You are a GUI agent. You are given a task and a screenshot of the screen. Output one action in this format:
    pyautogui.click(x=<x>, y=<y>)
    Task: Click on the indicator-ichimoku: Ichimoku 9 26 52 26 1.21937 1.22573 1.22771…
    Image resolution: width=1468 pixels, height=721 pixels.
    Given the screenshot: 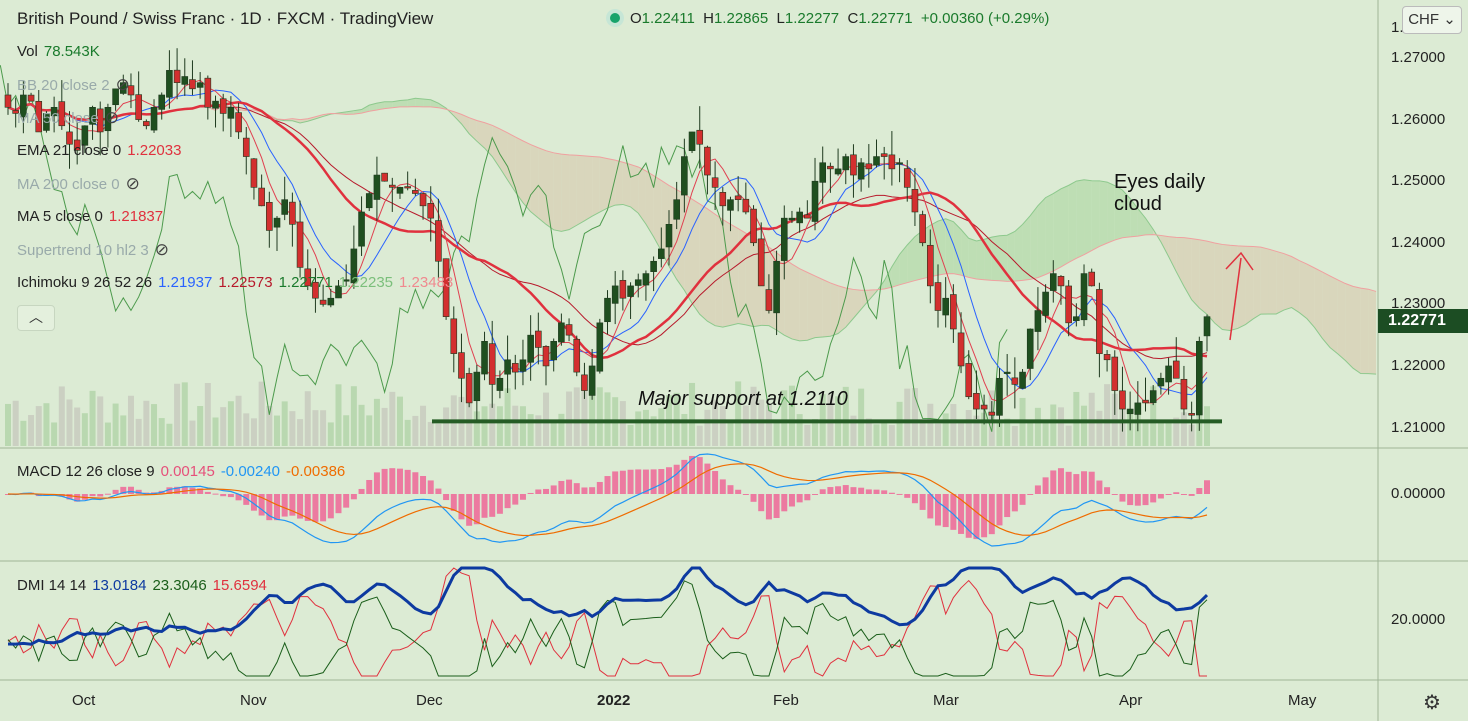 What is the action you would take?
    pyautogui.click(x=235, y=282)
    